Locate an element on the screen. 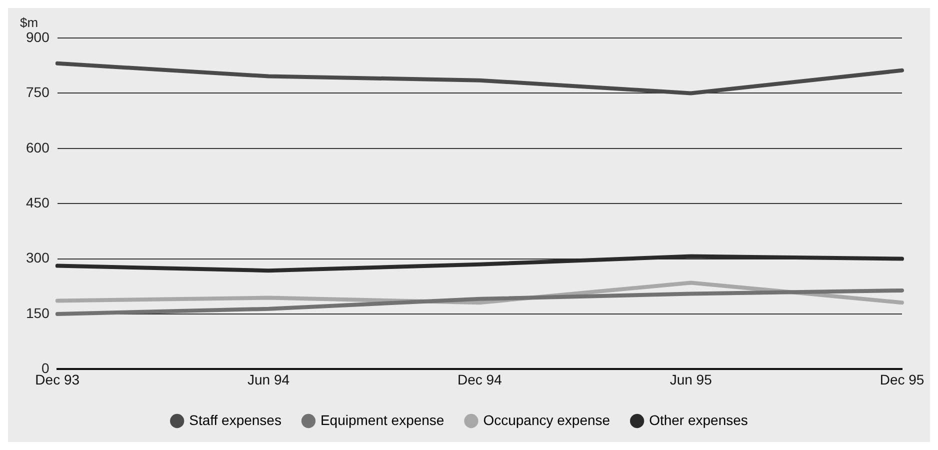  x-tick-label: Dec 94 is located at coordinates (480, 379).